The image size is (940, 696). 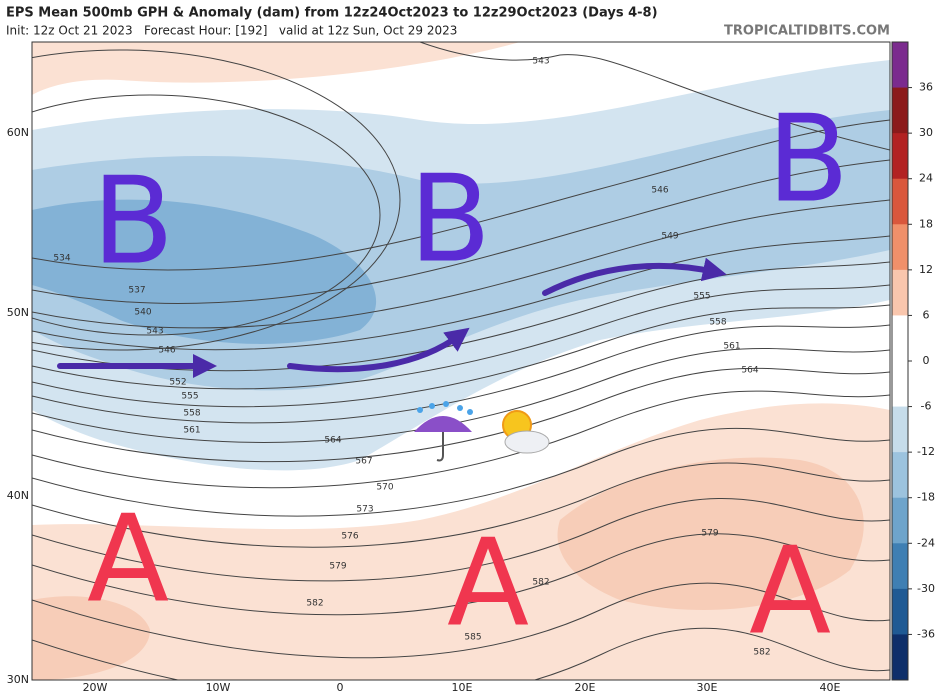 I want to click on contour-label: 576, so click(x=349, y=537).